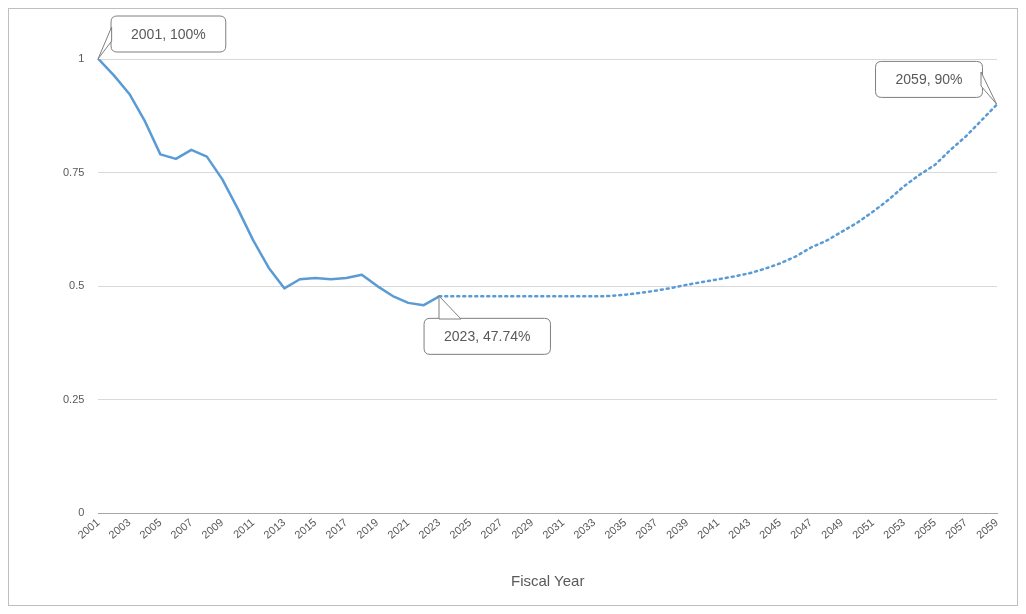 The height and width of the screenshot is (614, 1026). I want to click on y-tick-label: 0.75, so click(73, 171).